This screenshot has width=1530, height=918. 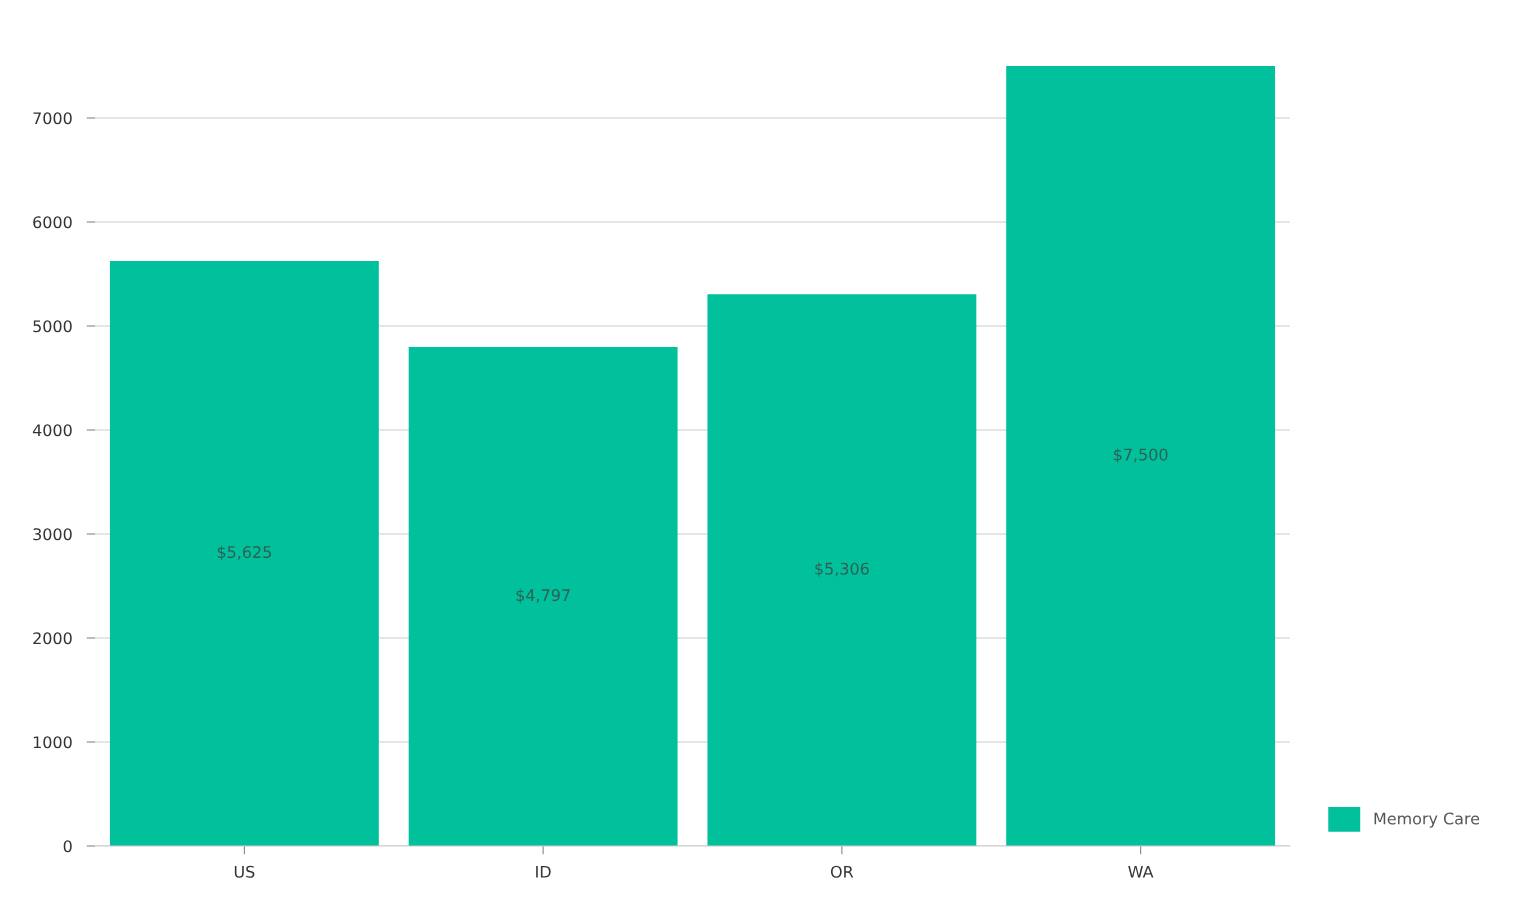 What do you see at coordinates (52, 222) in the screenshot?
I see `y-tick-label: 6000` at bounding box center [52, 222].